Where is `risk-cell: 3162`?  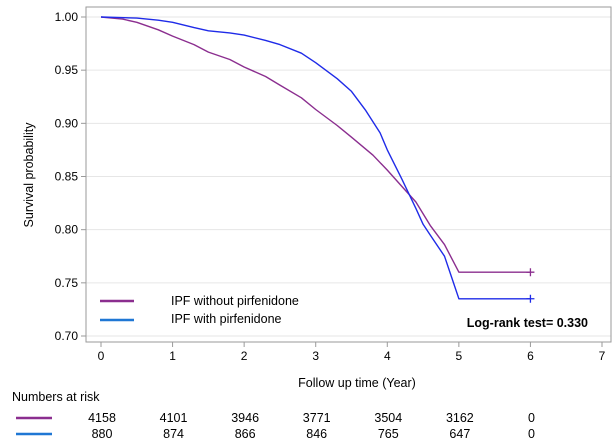 risk-cell: 3162 is located at coordinates (460, 418).